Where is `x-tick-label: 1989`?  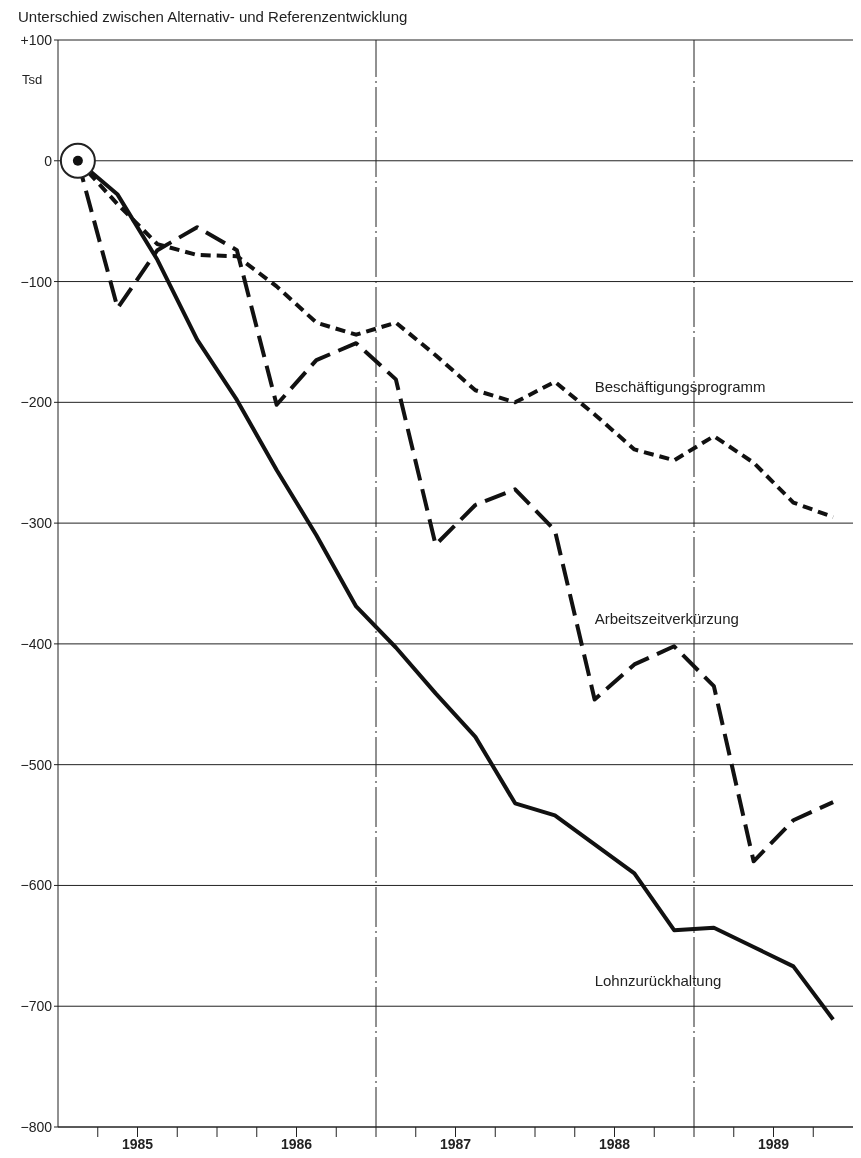
x-tick-label: 1989 is located at coordinates (773, 1143).